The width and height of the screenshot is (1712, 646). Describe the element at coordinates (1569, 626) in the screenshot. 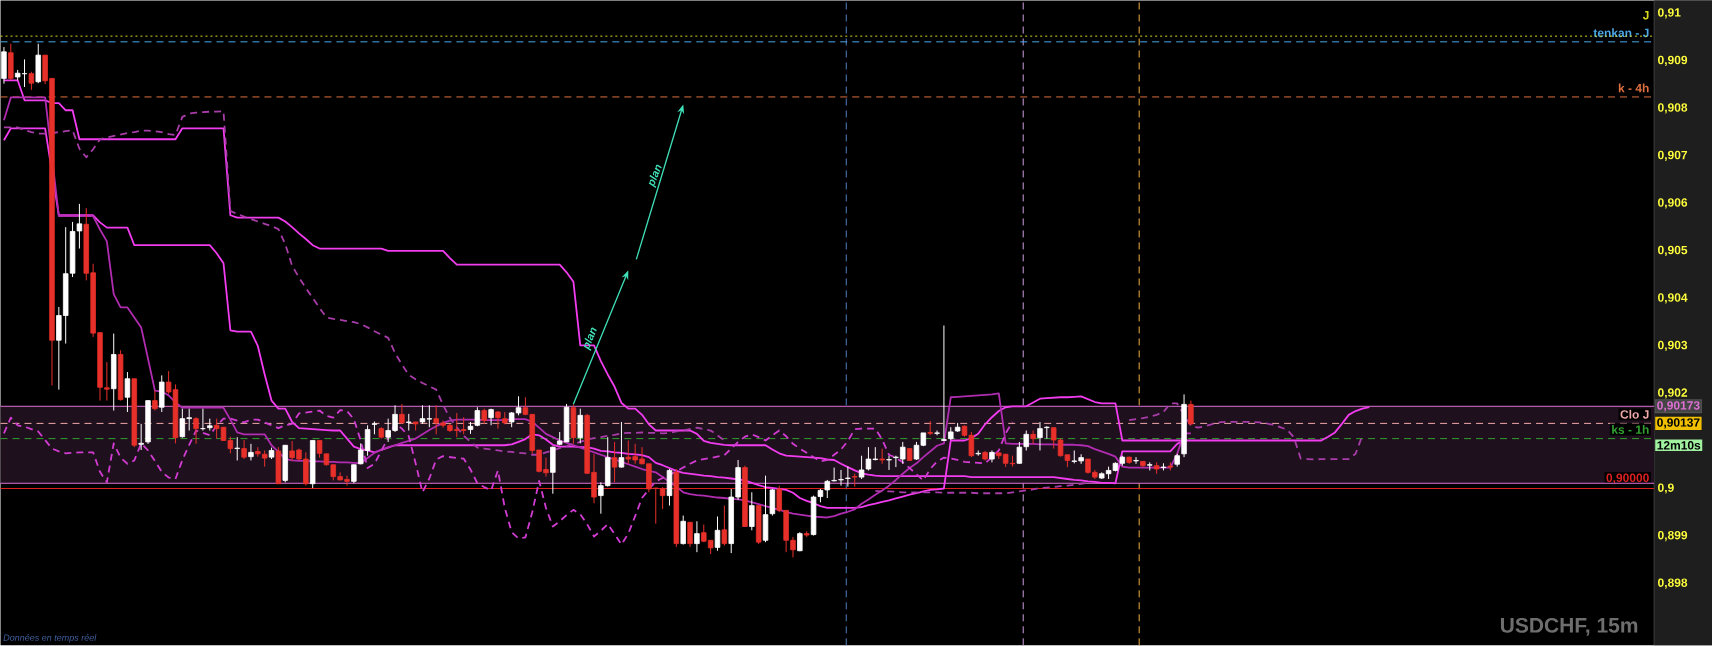

I see `text: USDCHF, 15m` at that location.